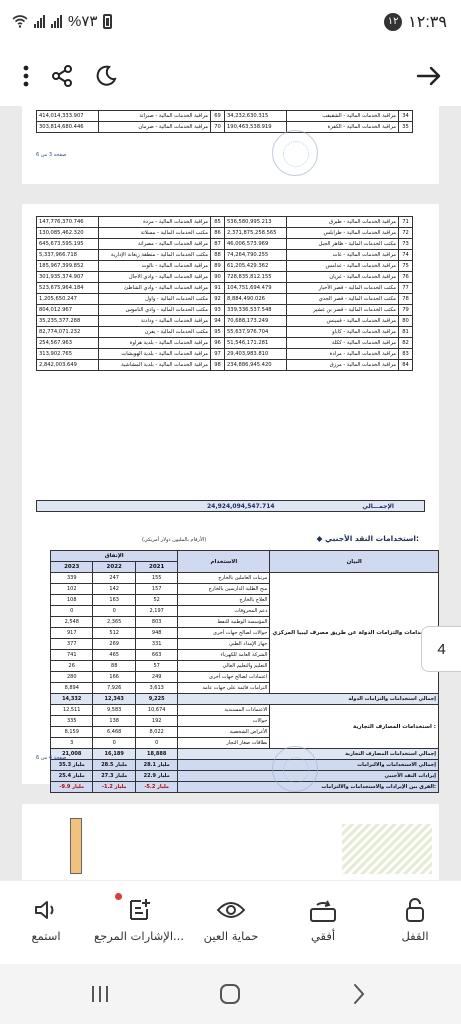 The height and width of the screenshot is (1024, 461). I want to click on index-cell: 72, so click(405, 233).